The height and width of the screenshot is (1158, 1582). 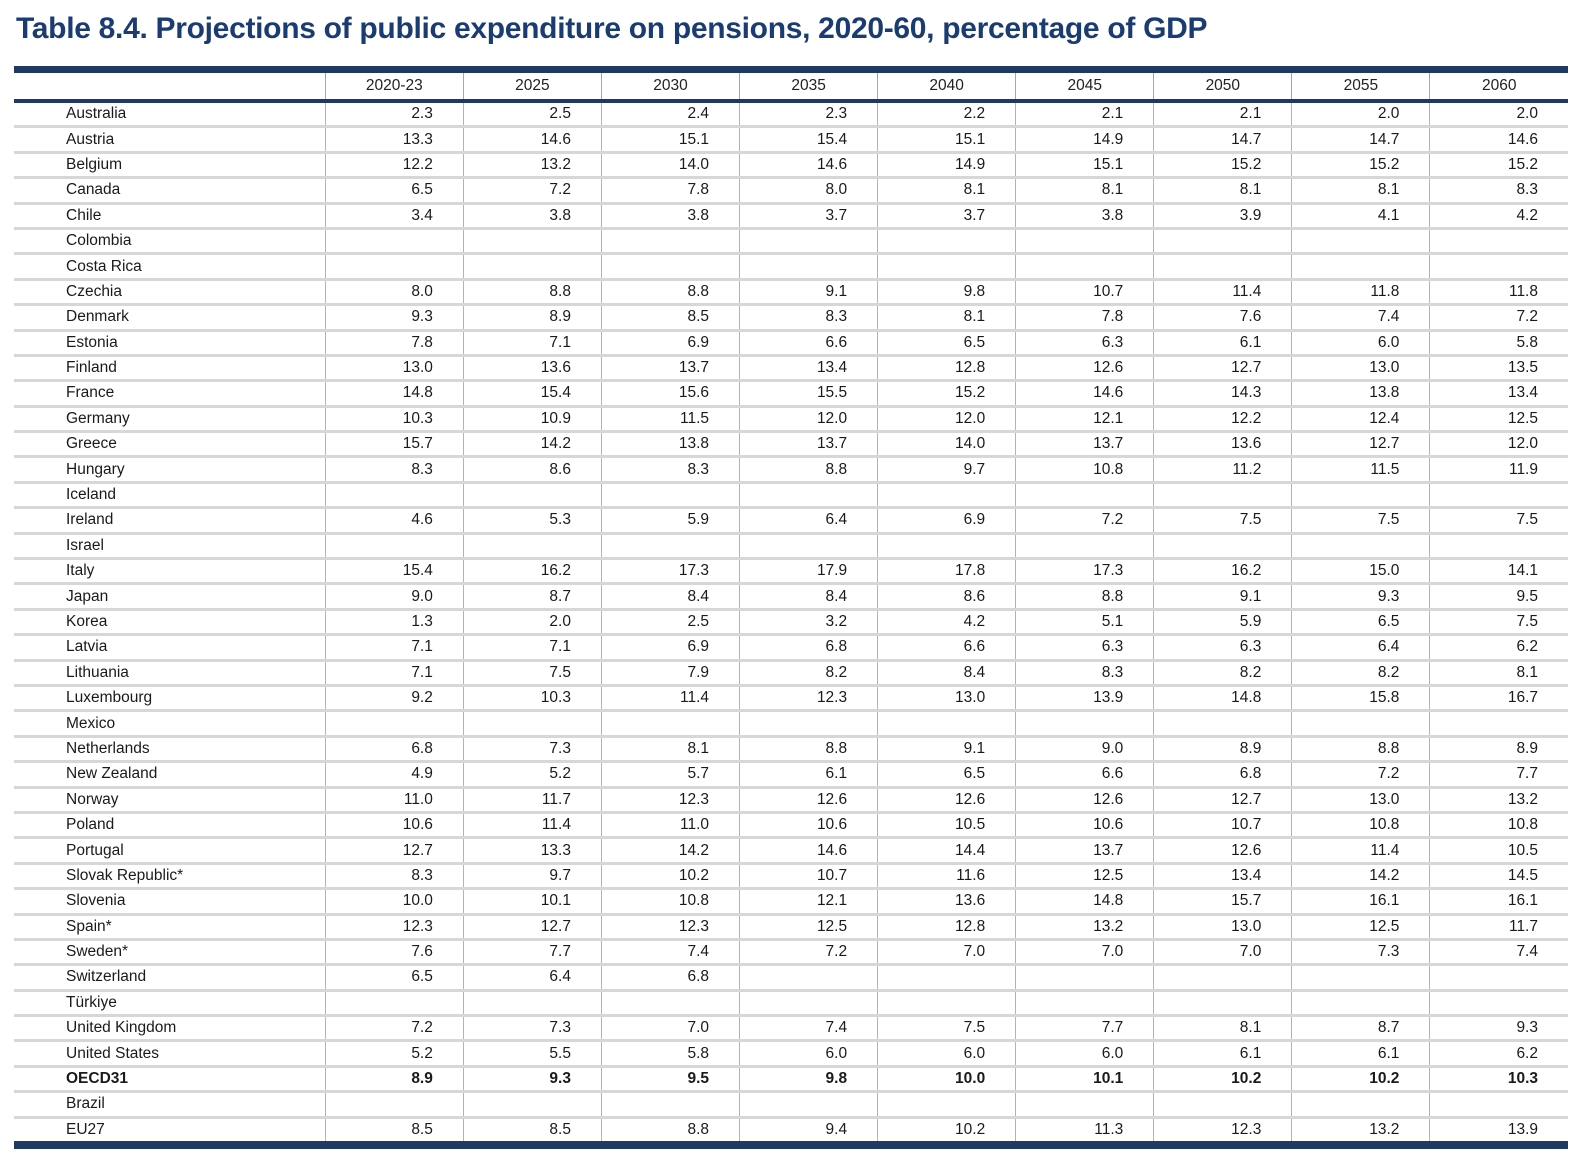 What do you see at coordinates (670, 977) in the screenshot?
I see `value-cell: 6.8` at bounding box center [670, 977].